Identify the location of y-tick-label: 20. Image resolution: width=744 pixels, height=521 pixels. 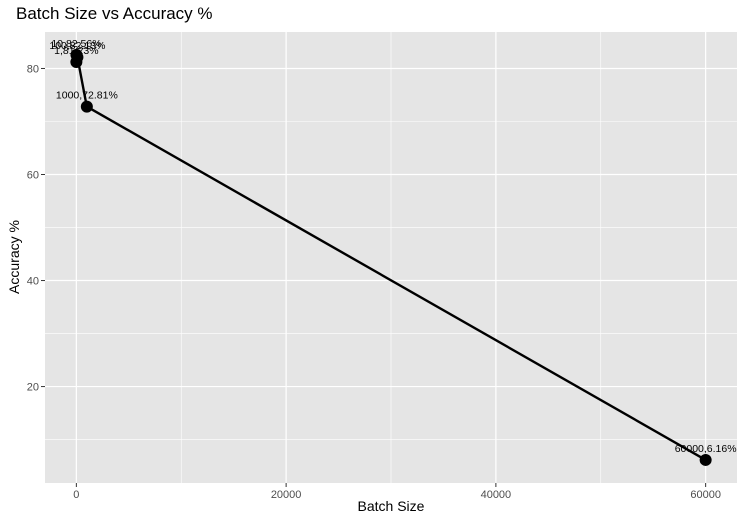
(33, 388).